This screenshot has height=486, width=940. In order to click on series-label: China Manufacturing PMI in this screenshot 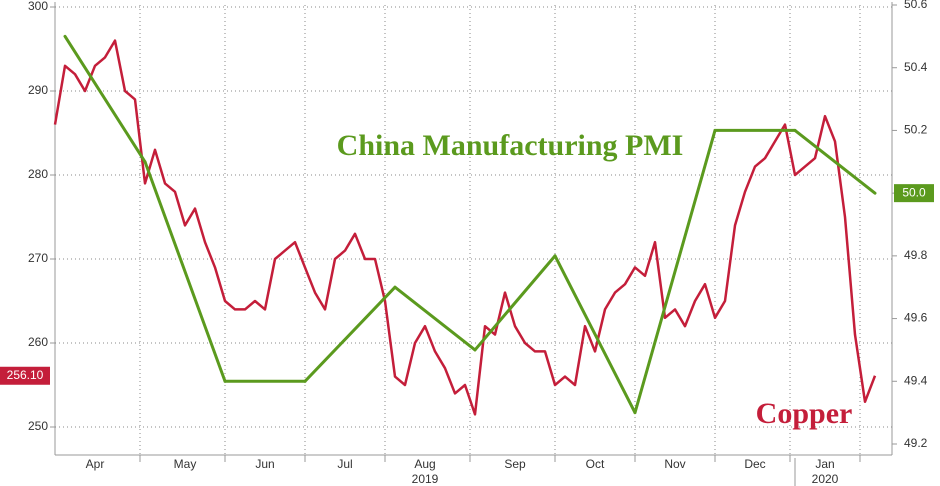, I will do `click(510, 145)`.